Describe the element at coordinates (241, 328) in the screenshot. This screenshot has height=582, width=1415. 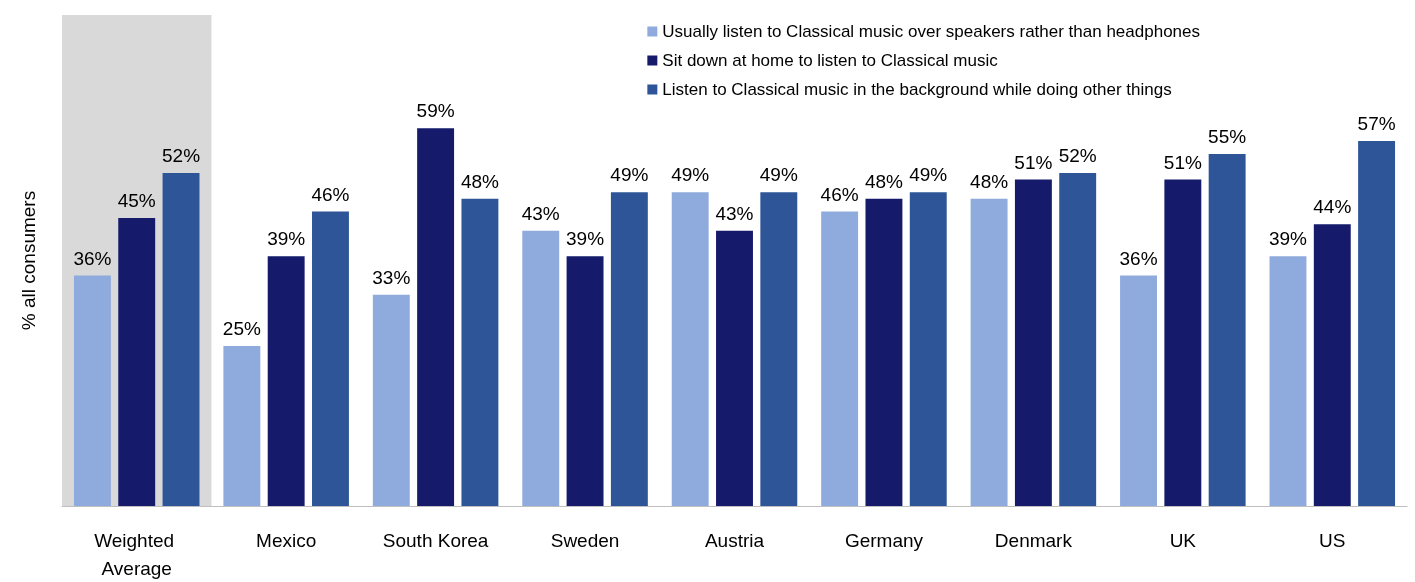
I see `data-label: 25%` at that location.